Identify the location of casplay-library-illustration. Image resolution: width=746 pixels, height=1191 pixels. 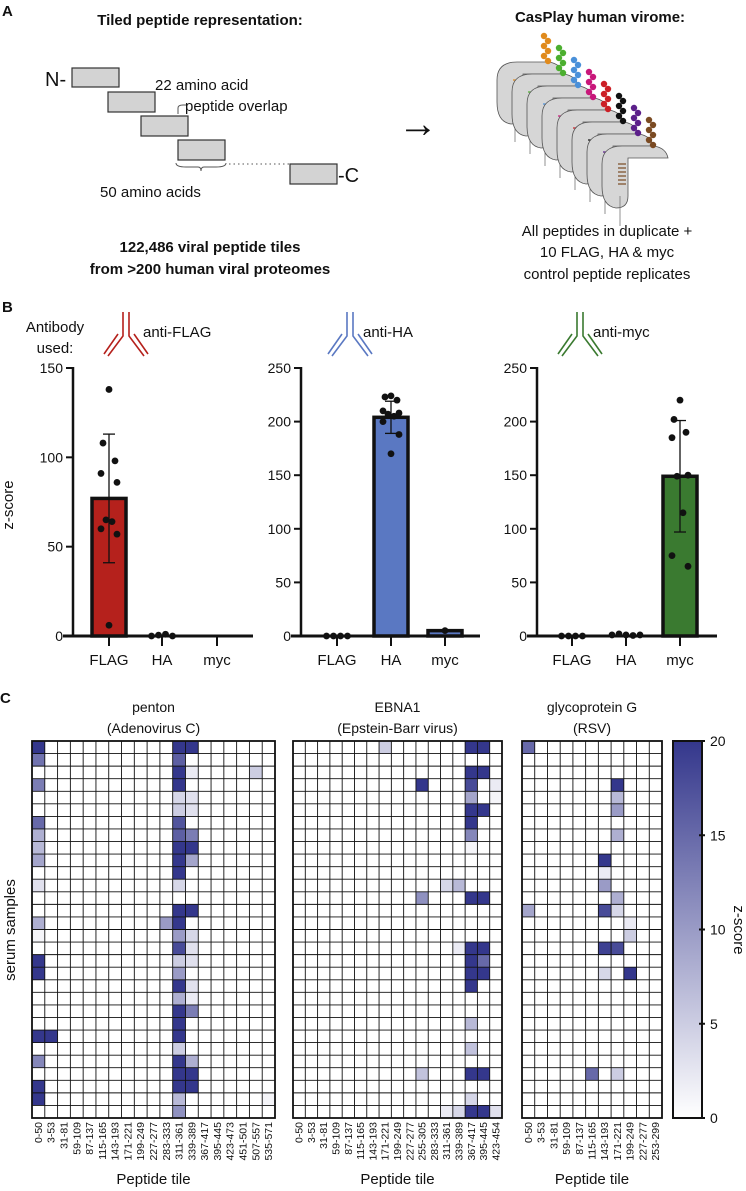
(582, 129).